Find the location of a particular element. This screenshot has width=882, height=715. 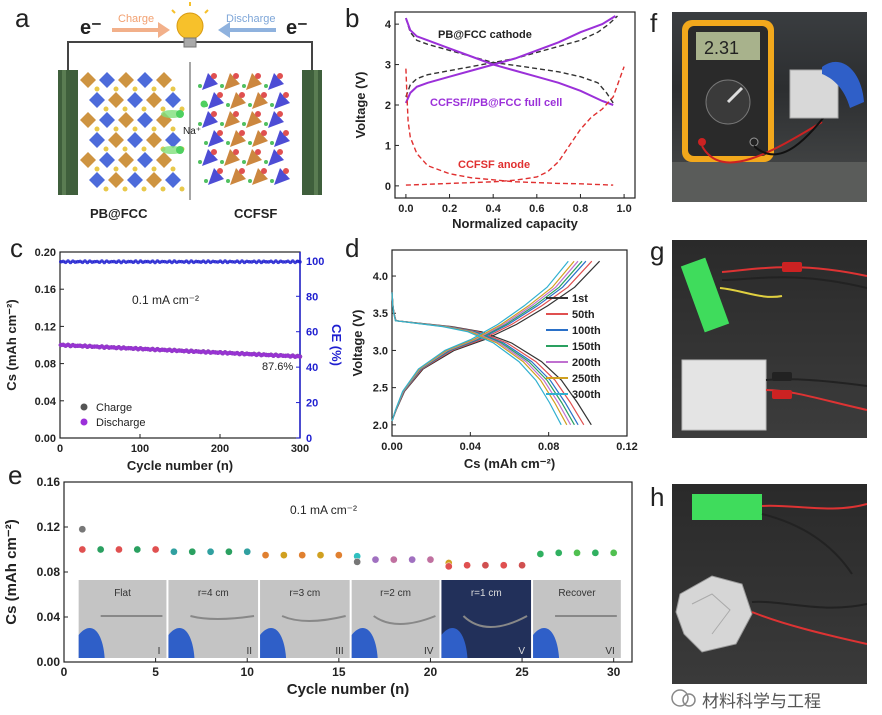

legend-entry: Charge is located at coordinates (114, 408).